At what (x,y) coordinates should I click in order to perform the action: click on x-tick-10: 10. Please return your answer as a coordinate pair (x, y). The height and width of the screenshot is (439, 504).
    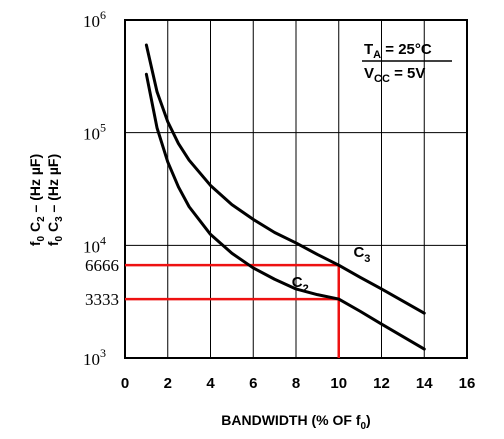
    Looking at the image, I should click on (338, 383).